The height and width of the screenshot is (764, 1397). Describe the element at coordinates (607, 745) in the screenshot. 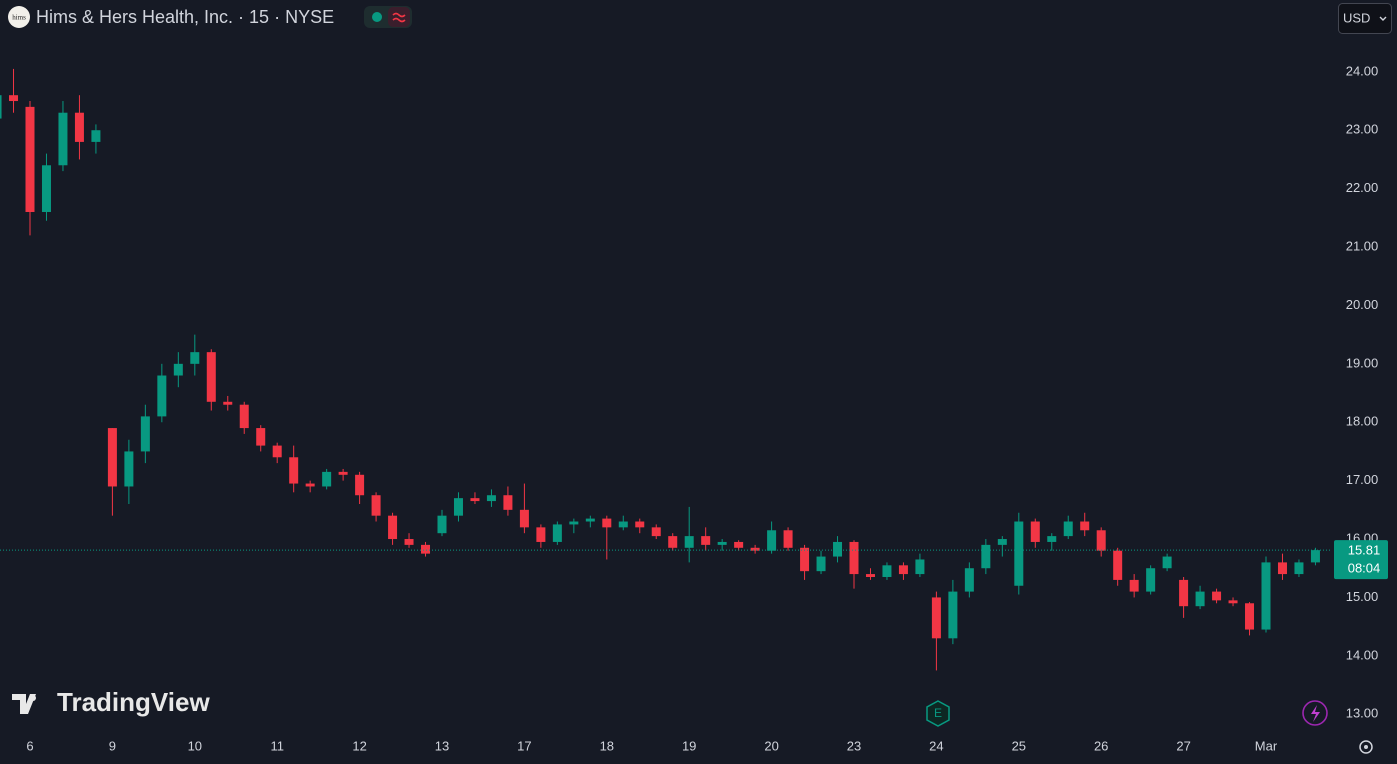

I see `x-tick-label: 18` at that location.